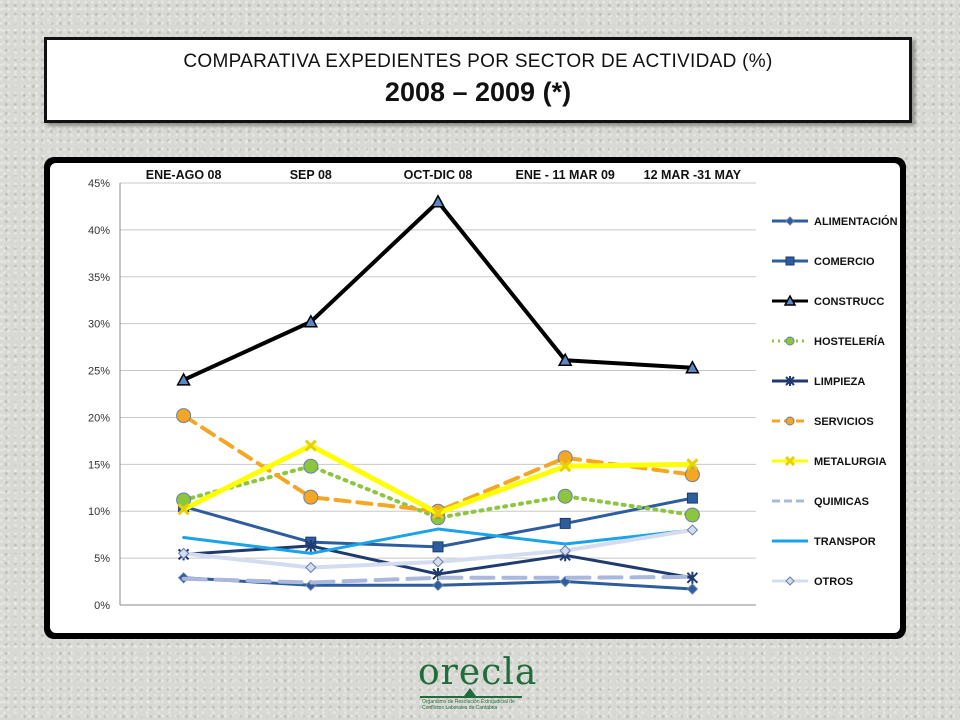  Describe the element at coordinates (790, 341) in the screenshot. I see `legend-marker-hosteleria` at that location.